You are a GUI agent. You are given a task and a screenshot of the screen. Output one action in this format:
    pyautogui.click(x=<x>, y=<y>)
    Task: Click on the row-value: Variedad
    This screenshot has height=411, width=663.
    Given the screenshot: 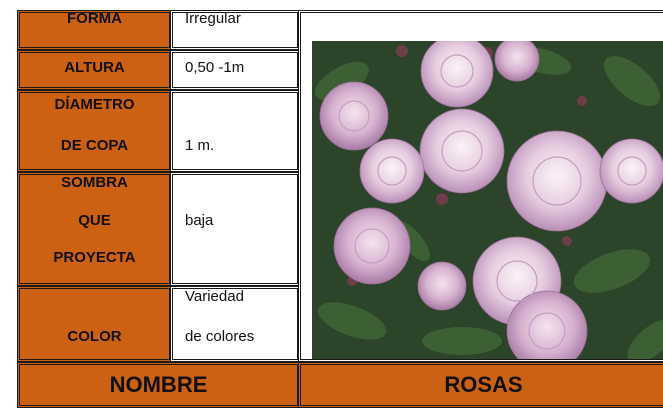 What is the action you would take?
    pyautogui.click(x=214, y=296)
    